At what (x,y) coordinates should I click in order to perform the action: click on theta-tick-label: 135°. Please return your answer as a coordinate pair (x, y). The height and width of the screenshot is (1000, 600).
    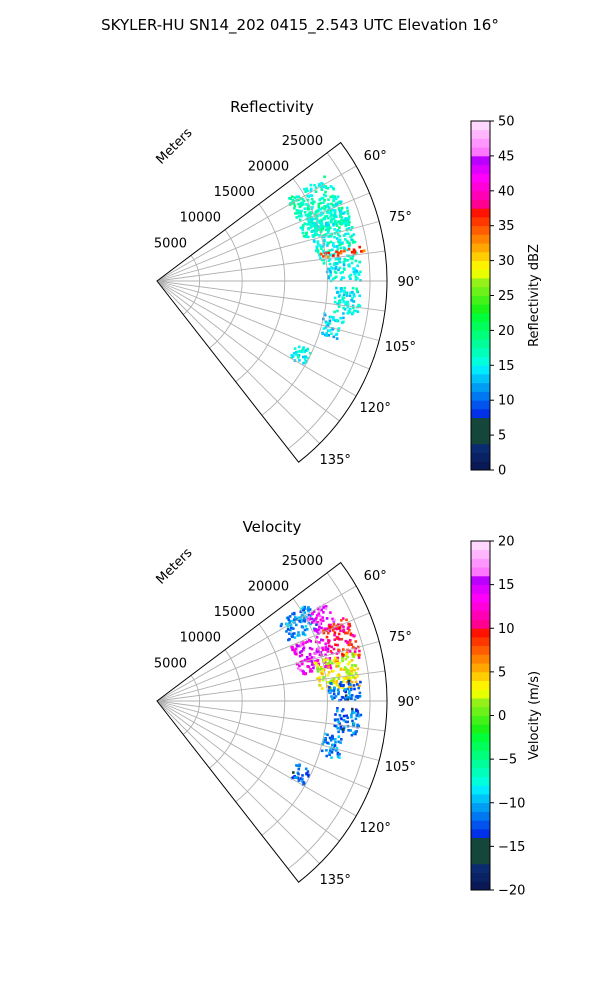
    Looking at the image, I should click on (335, 460).